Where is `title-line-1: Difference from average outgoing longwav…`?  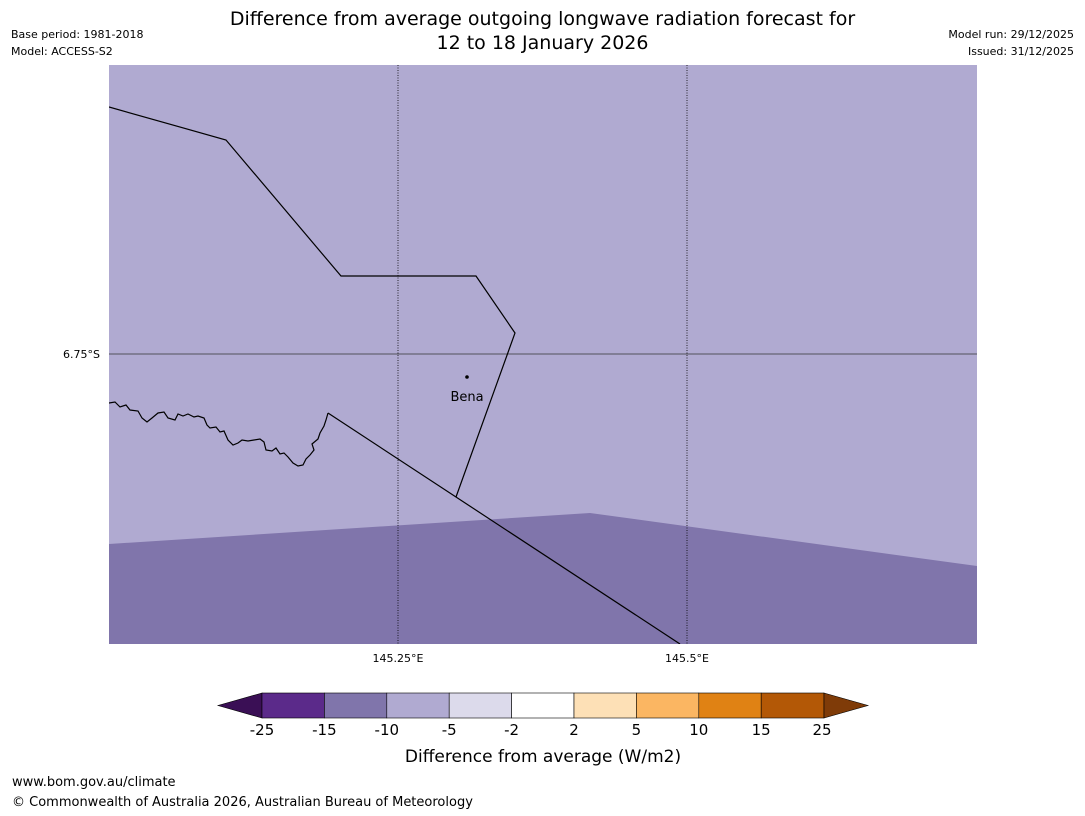 title-line-1: Difference from average outgoing longwav… is located at coordinates (542, 19).